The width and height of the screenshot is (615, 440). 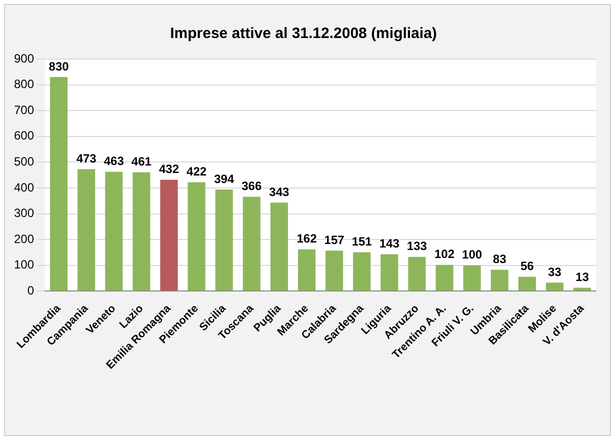 What do you see at coordinates (24, 265) in the screenshot?
I see `y-tick-label: 100` at bounding box center [24, 265].